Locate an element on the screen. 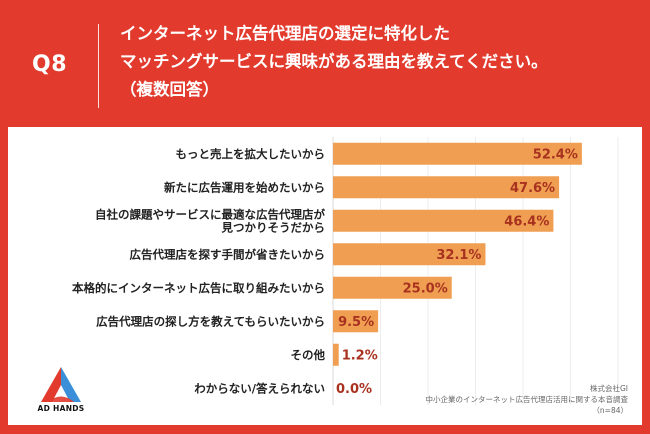 The image size is (650, 434). data-label: 0.0% is located at coordinates (354, 389).